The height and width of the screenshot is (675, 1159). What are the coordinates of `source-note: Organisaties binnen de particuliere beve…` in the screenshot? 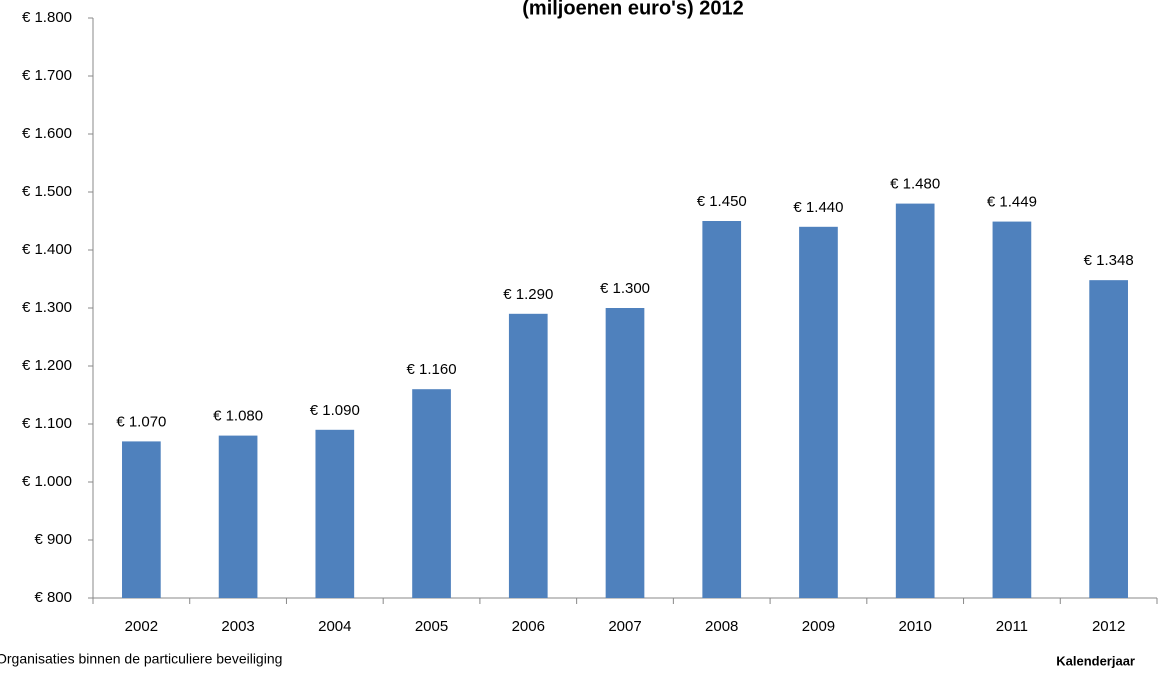 It's located at (141, 659).